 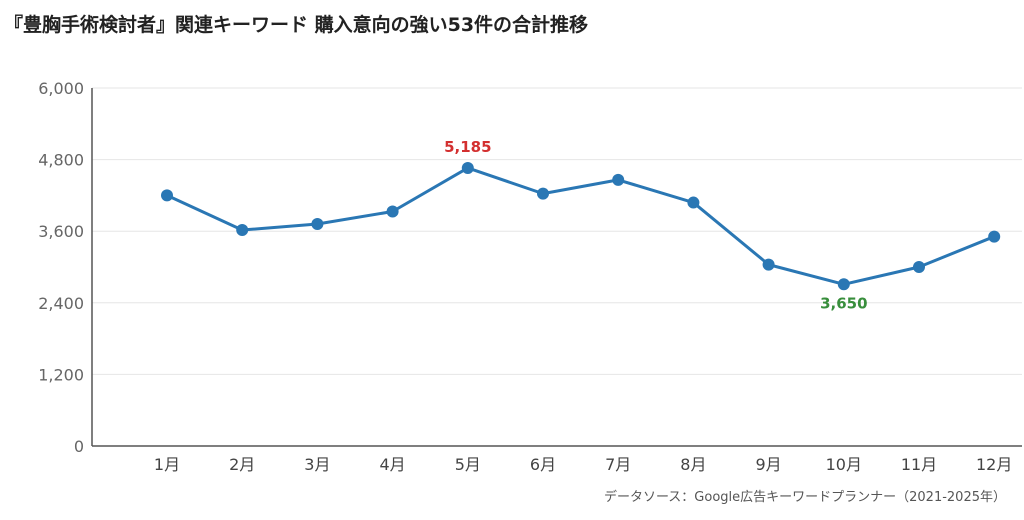 What do you see at coordinates (919, 464) in the screenshot?
I see `x-tick-label: 11月` at bounding box center [919, 464].